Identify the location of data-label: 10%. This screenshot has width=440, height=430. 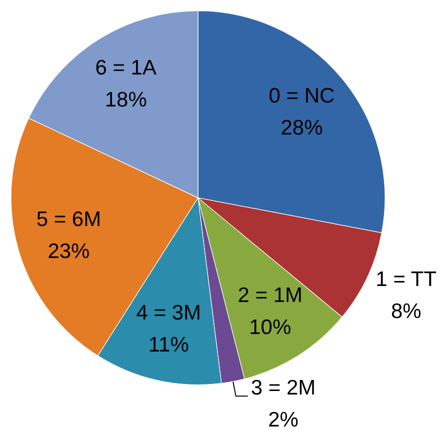
(270, 327).